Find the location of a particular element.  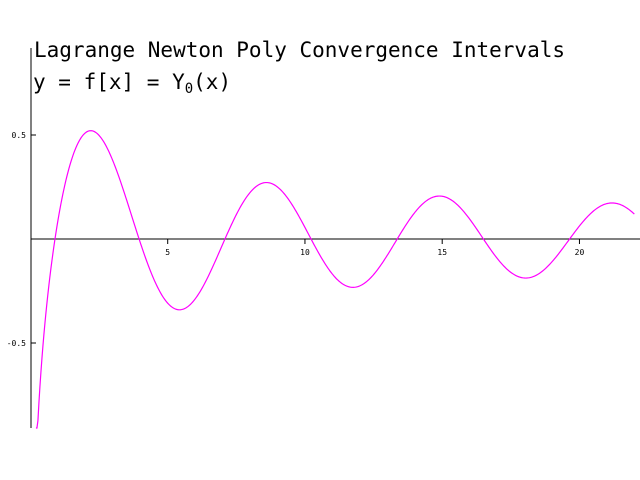

chart-subtitle: y = f[x] = Y0(x) is located at coordinates (132, 83).